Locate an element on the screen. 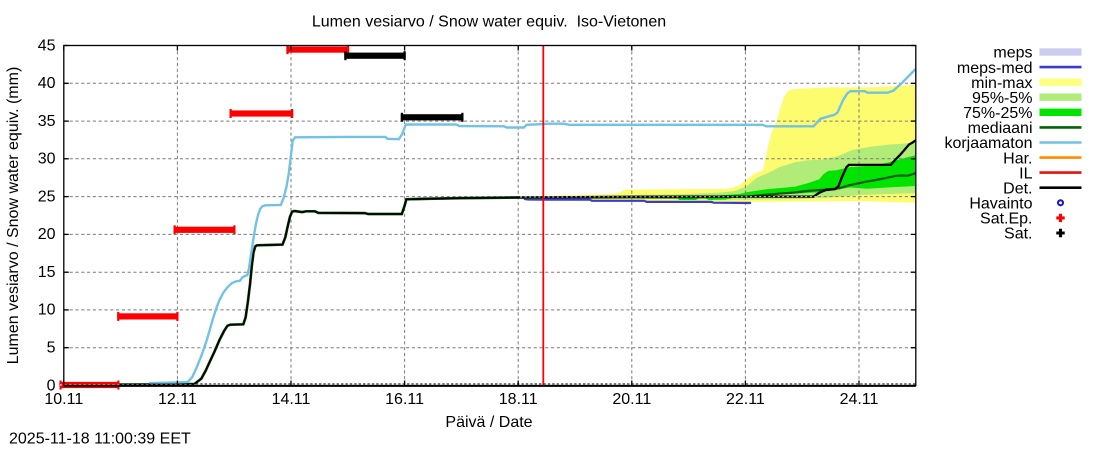 This screenshot has height=455, width=1100. svg-text:Lumen vesiarvo / Snow water eq: Lumen vesiarvo / Snow water equiv. (mm) is located at coordinates (13, 216).